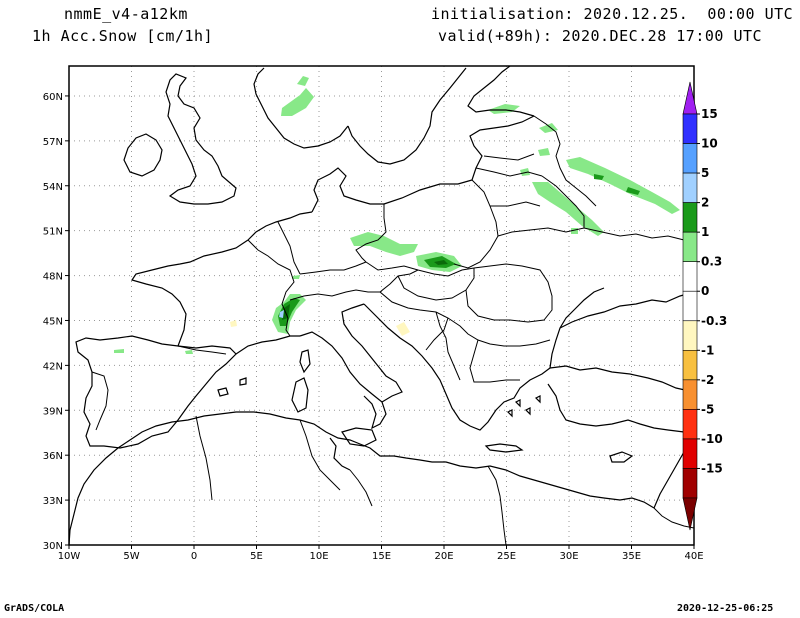 The width and height of the screenshot is (800, 618). Describe the element at coordinates (232, 387) in the screenshot. I see `coast-balearic` at that location.